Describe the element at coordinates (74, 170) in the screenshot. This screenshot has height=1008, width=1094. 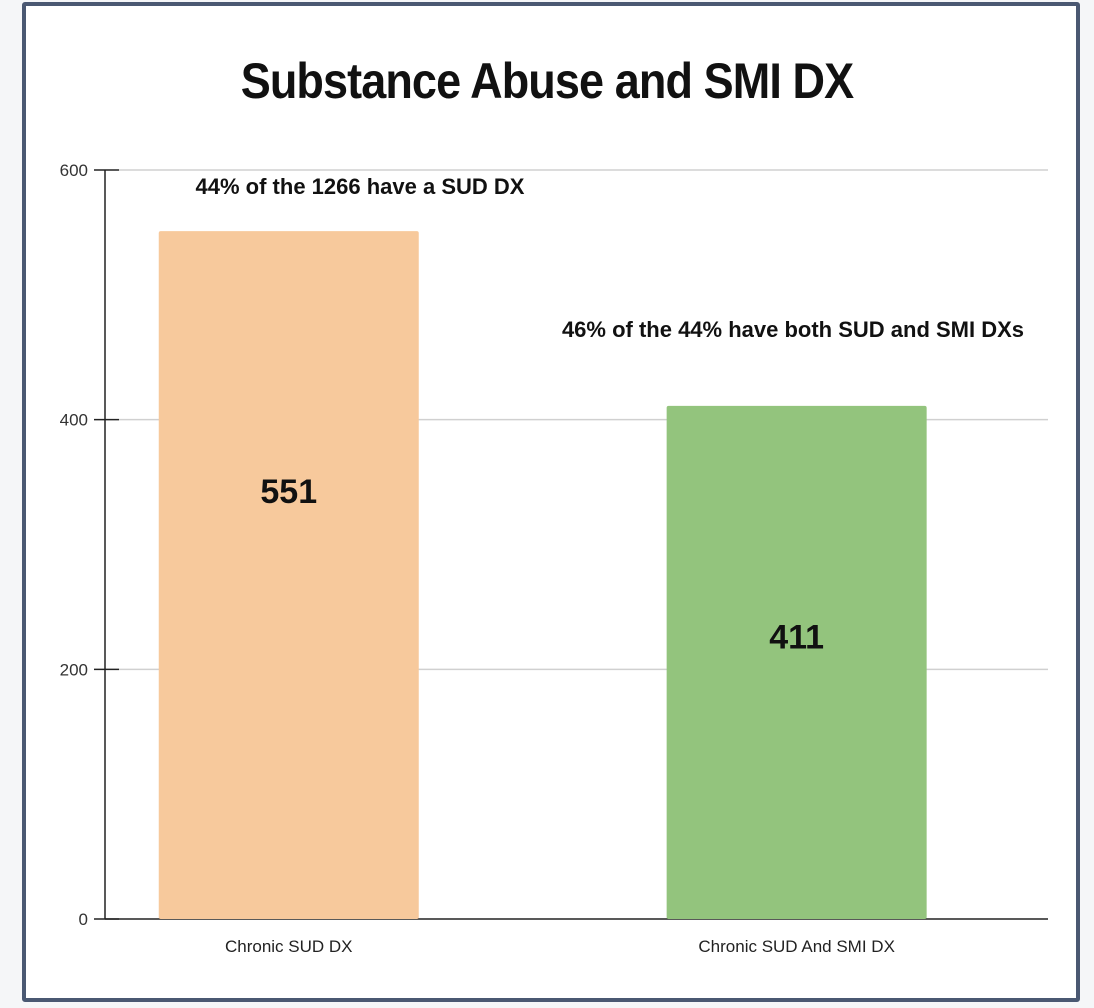
I see `y-tick-label: 600` at that location.